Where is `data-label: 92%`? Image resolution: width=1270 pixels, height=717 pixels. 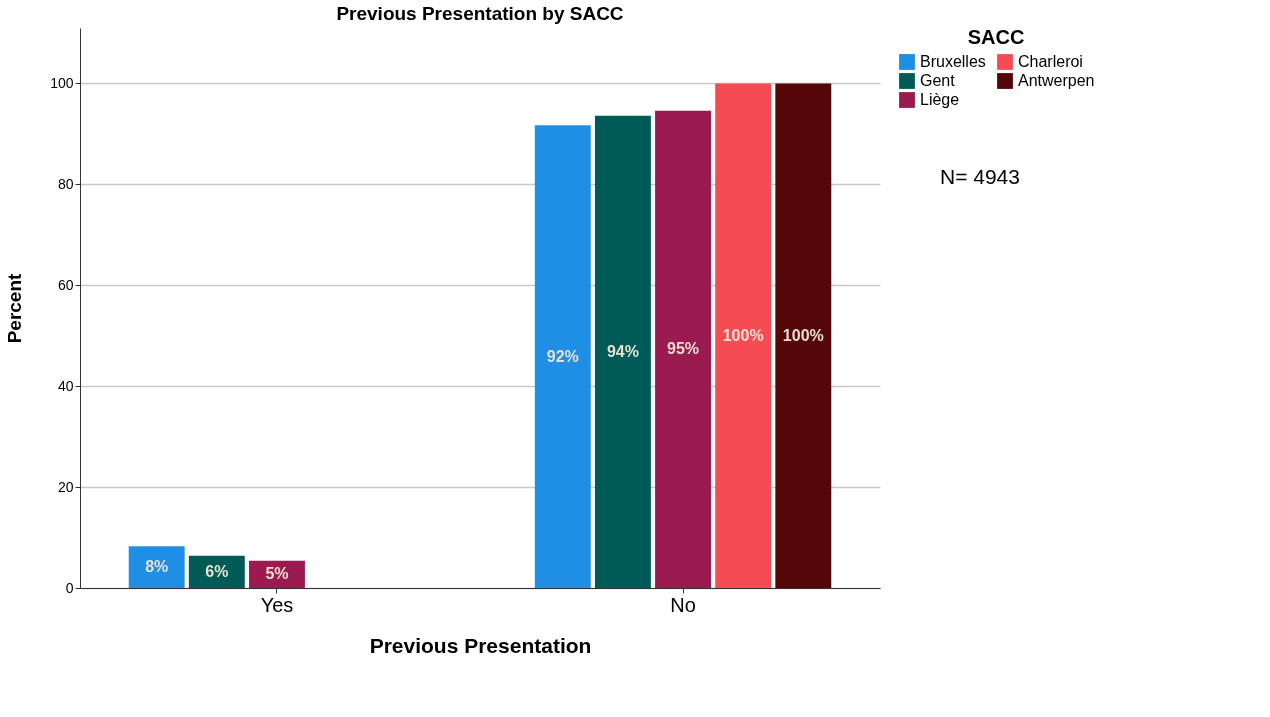
data-label: 92% is located at coordinates (562, 356).